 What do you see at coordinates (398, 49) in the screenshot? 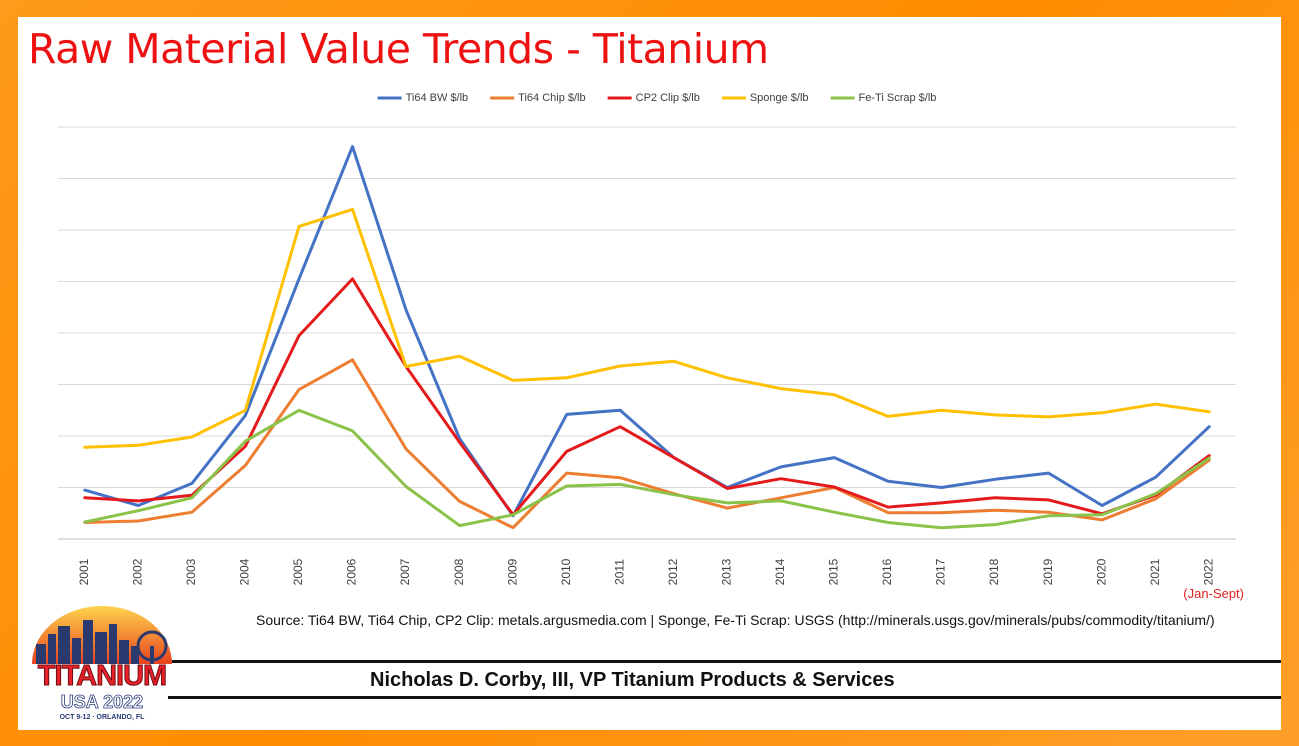
I see `slide-title: Raw Material Value Trends - Titanium` at bounding box center [398, 49].